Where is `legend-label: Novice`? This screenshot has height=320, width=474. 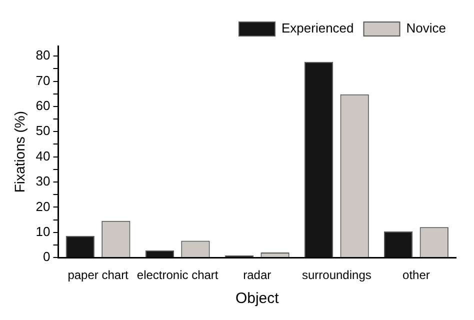
legend-label: Novice is located at coordinates (426, 28).